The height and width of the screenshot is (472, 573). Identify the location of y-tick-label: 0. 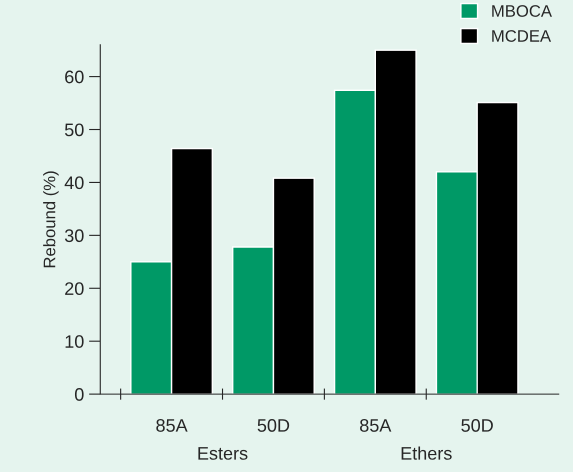
(79, 394).